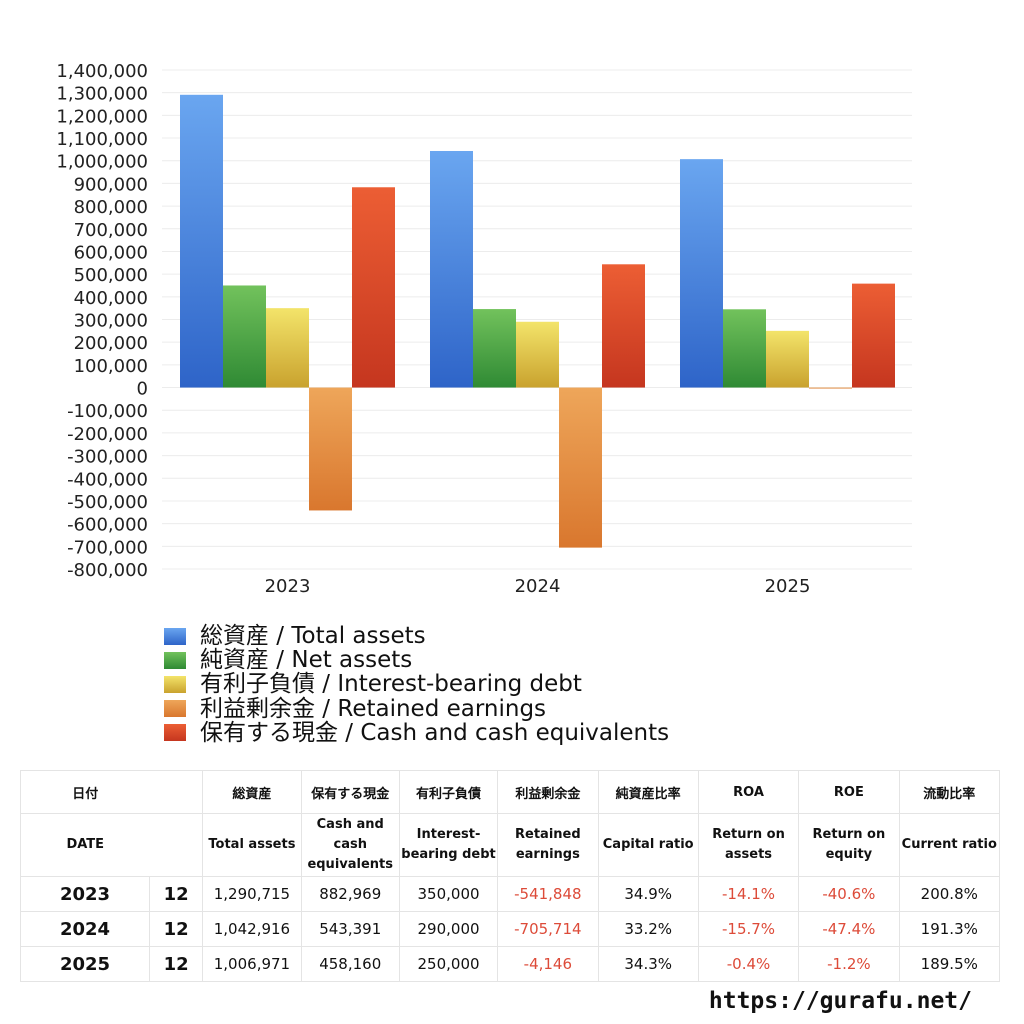 The width and height of the screenshot is (1024, 1024). What do you see at coordinates (107, 434) in the screenshot?
I see `y-tick-label: -200,000` at bounding box center [107, 434].